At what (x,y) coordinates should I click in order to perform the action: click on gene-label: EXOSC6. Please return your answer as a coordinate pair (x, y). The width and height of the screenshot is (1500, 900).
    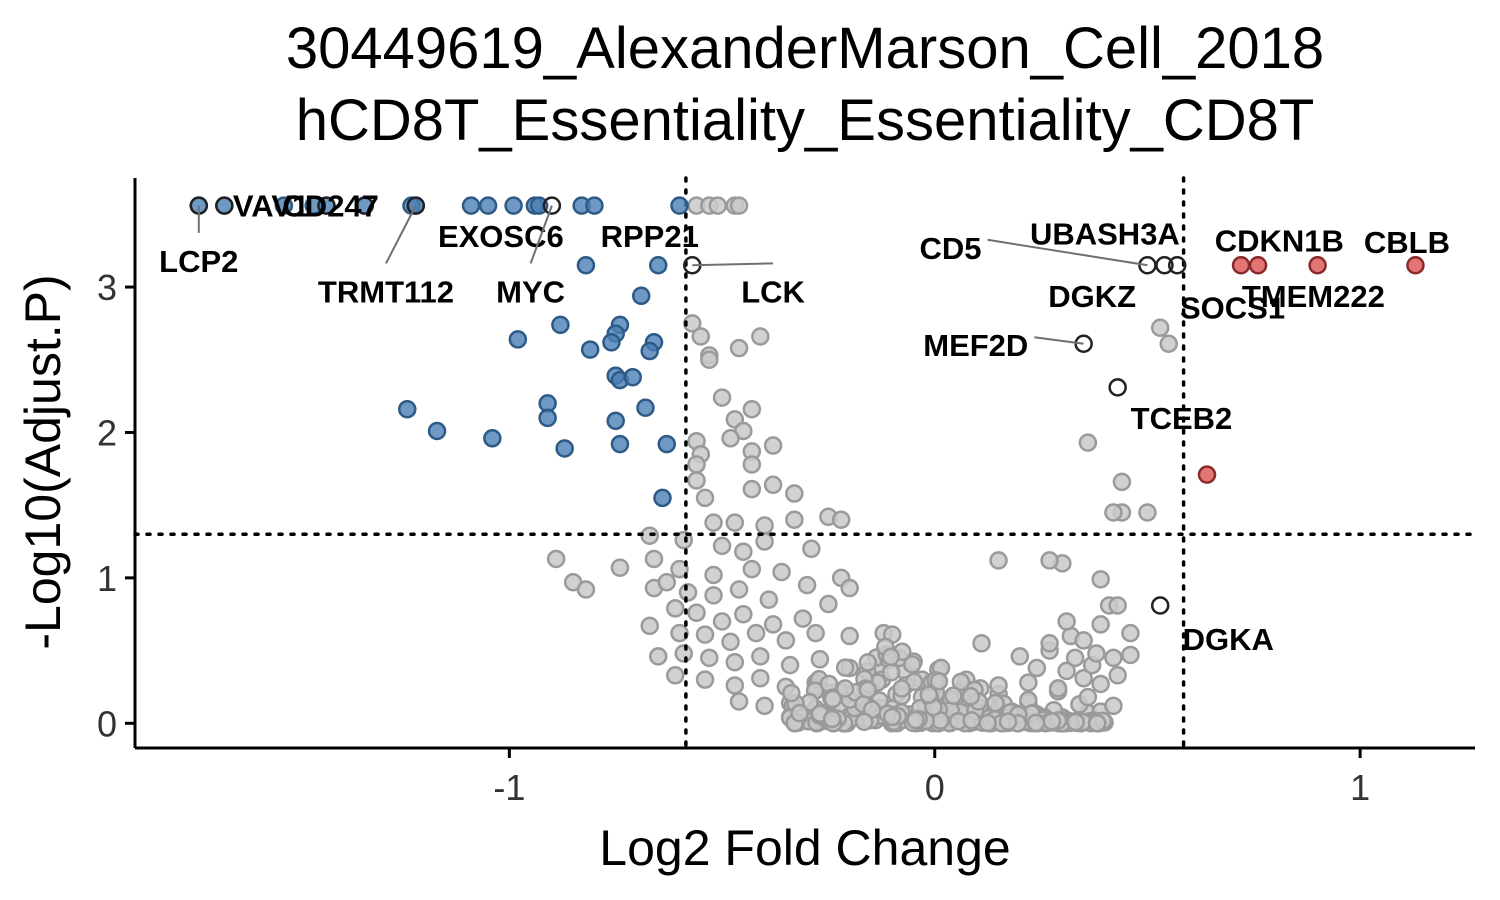
    Looking at the image, I should click on (501, 236).